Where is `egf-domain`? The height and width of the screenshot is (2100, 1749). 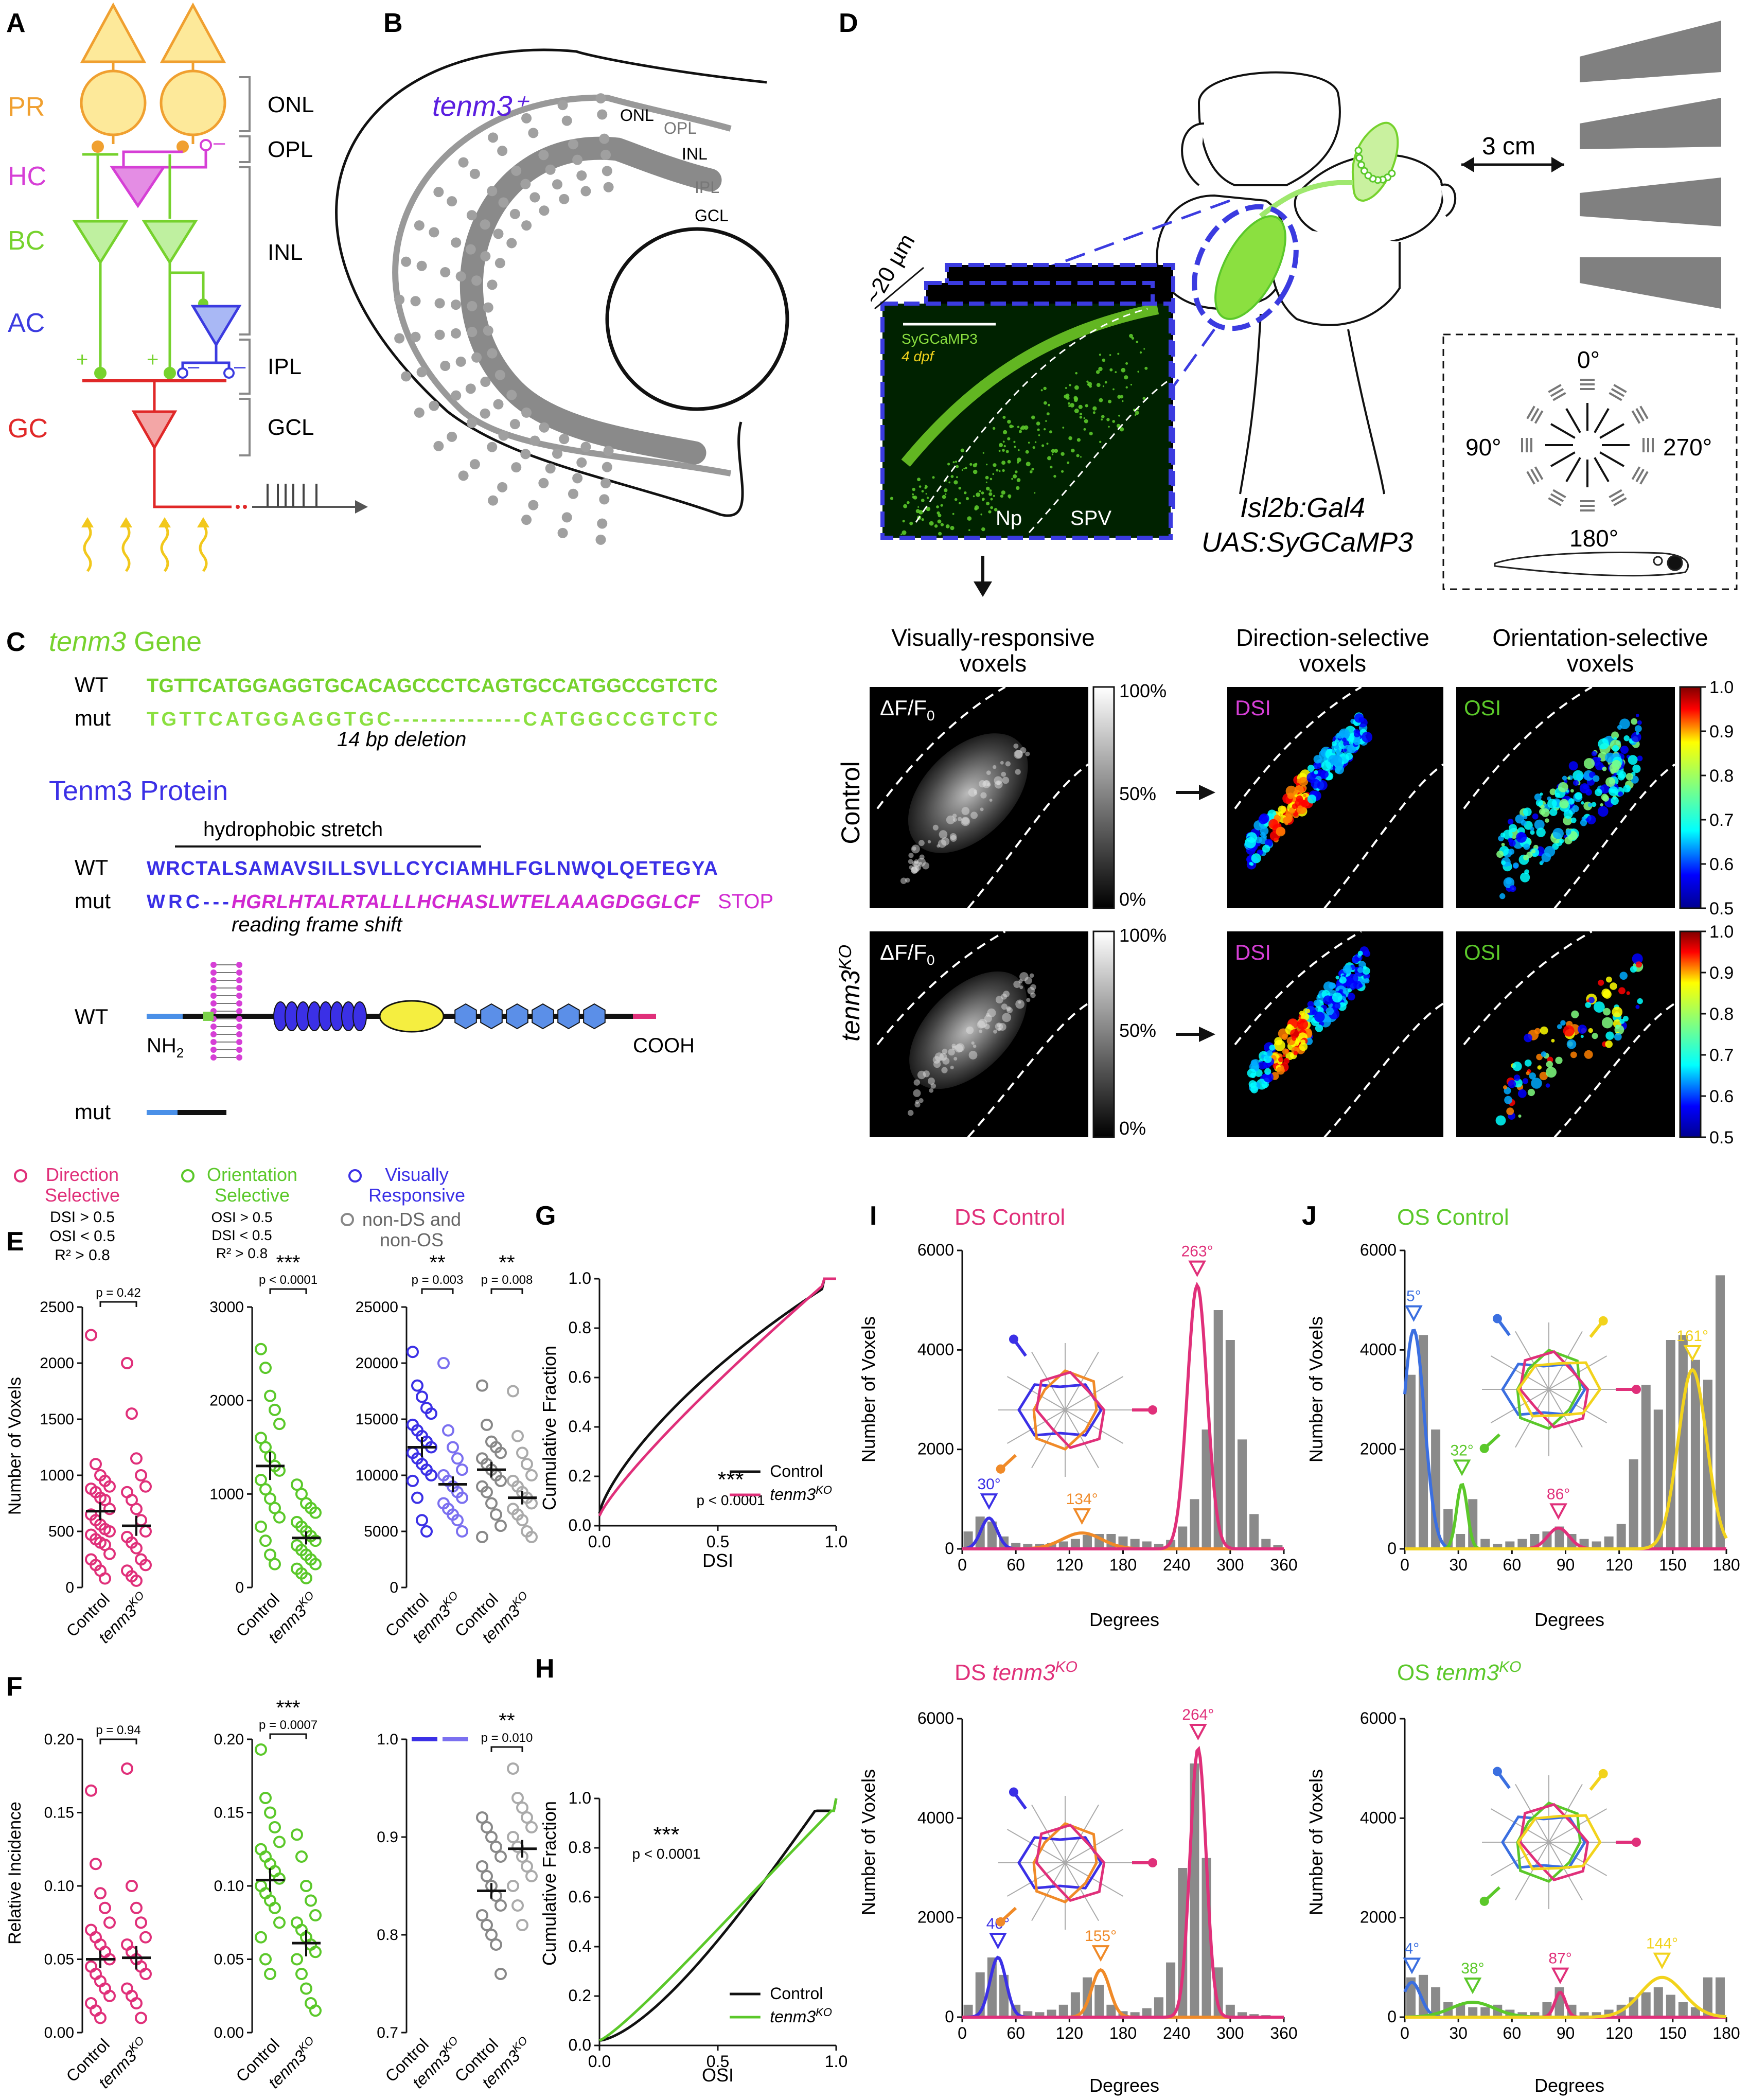
egf-domain is located at coordinates (359, 1016).